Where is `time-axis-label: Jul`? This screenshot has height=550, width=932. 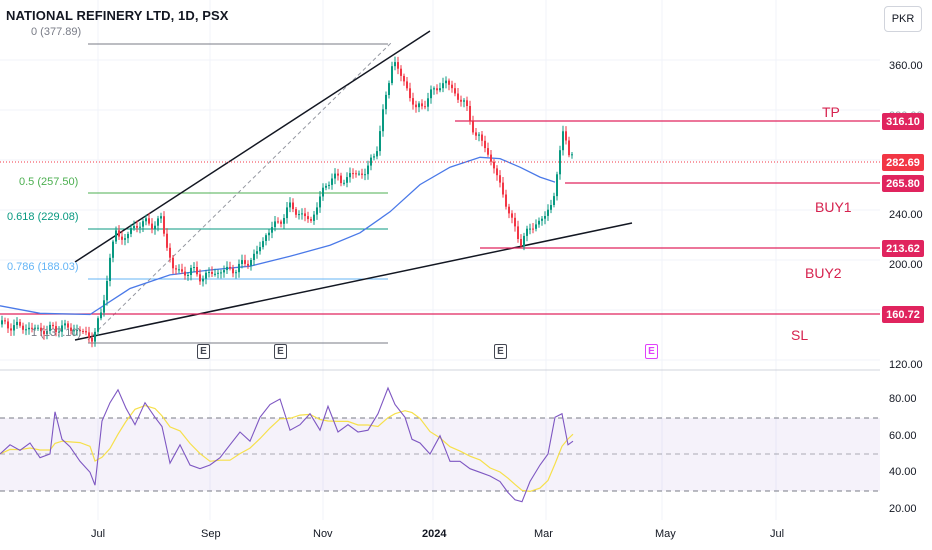 time-axis-label: Jul is located at coordinates (98, 534).